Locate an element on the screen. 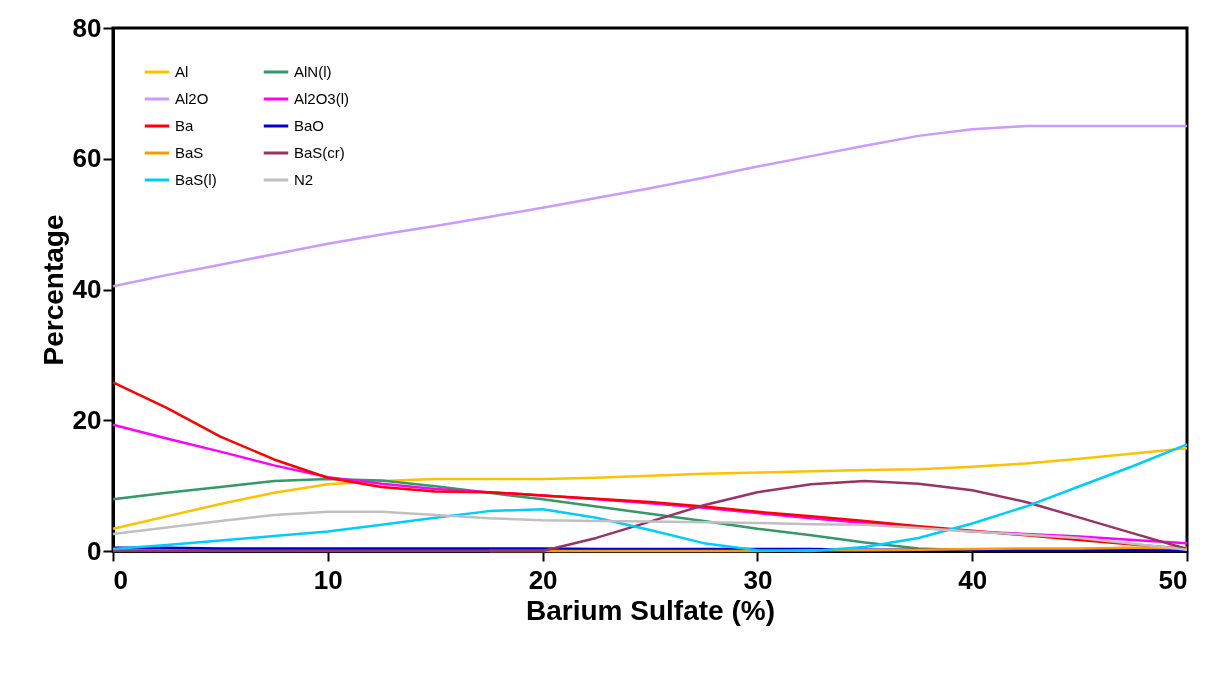  x-tick-label: 50 is located at coordinates (1173, 579).